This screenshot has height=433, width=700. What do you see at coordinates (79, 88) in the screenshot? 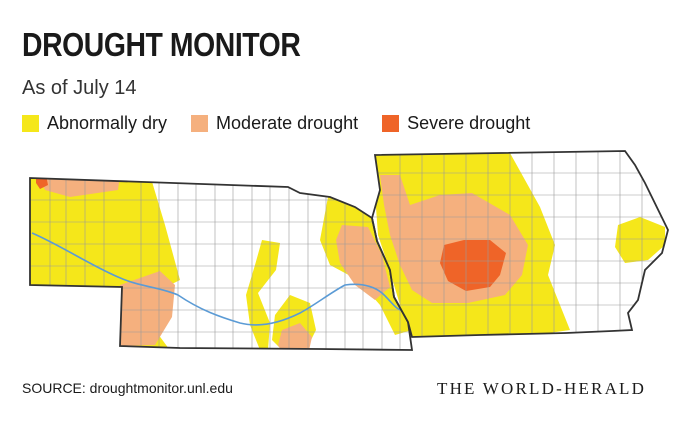
I see `map-subtitle: As of July 14` at bounding box center [79, 88].